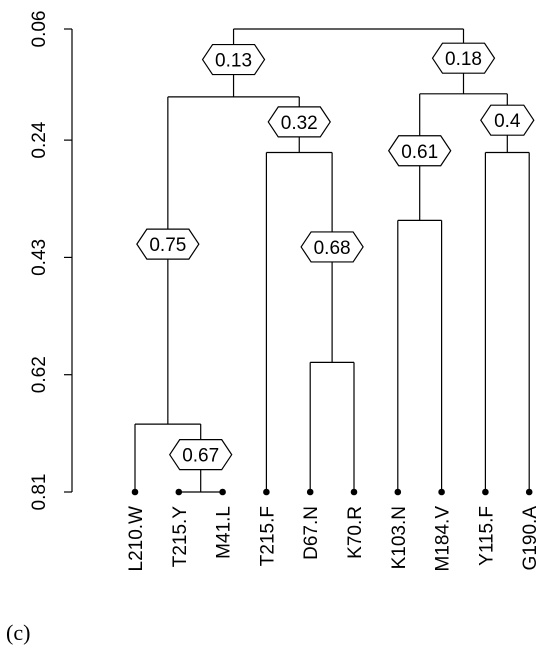  I want to click on node-label-text: 0.13, so click(233, 61).